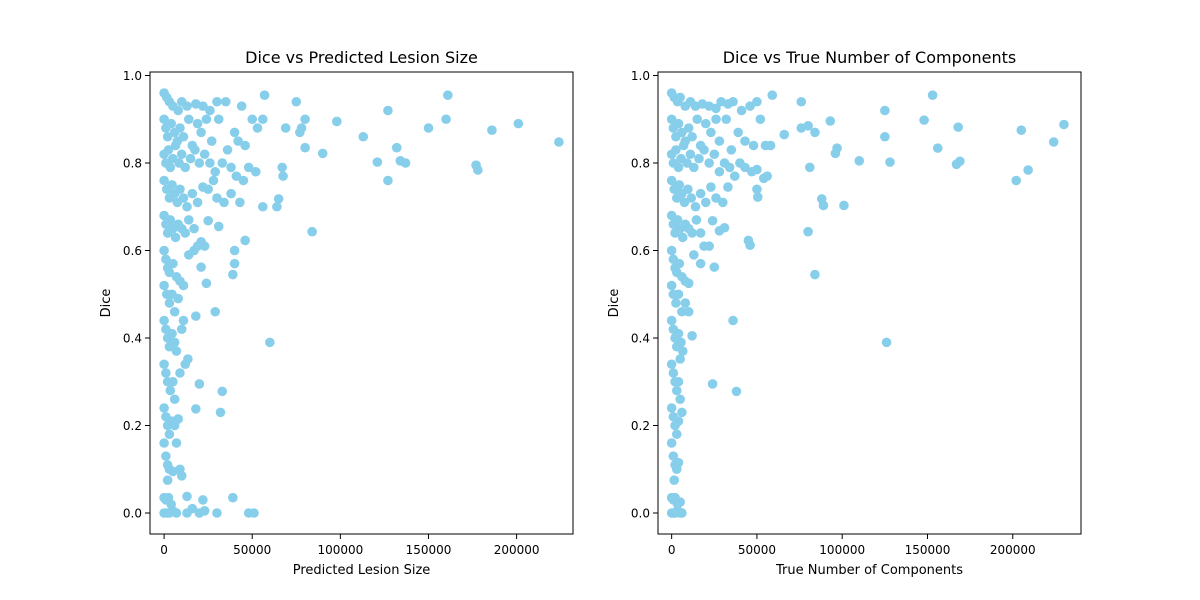 The image size is (1200, 600). I want to click on x-axis-label: Predicted Lesion Size, so click(362, 570).